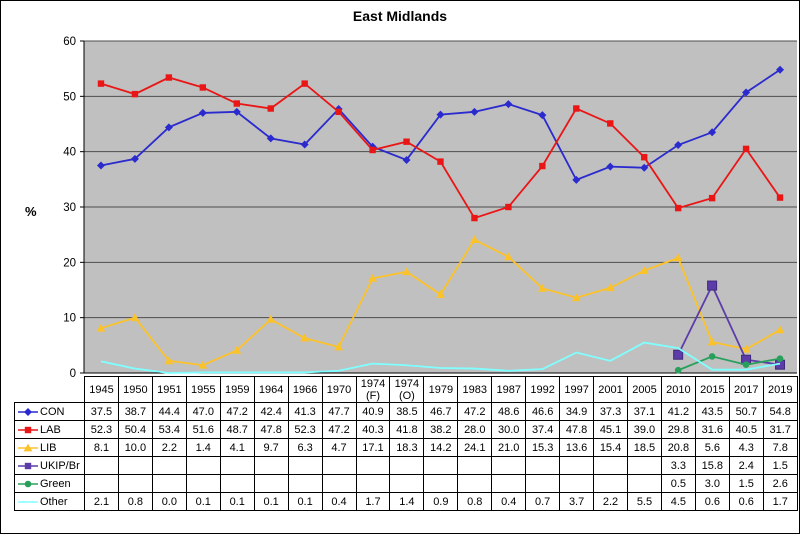 The height and width of the screenshot is (534, 800). Describe the element at coordinates (441, 501) in the screenshot. I see `value-cell: 0.9` at that location.